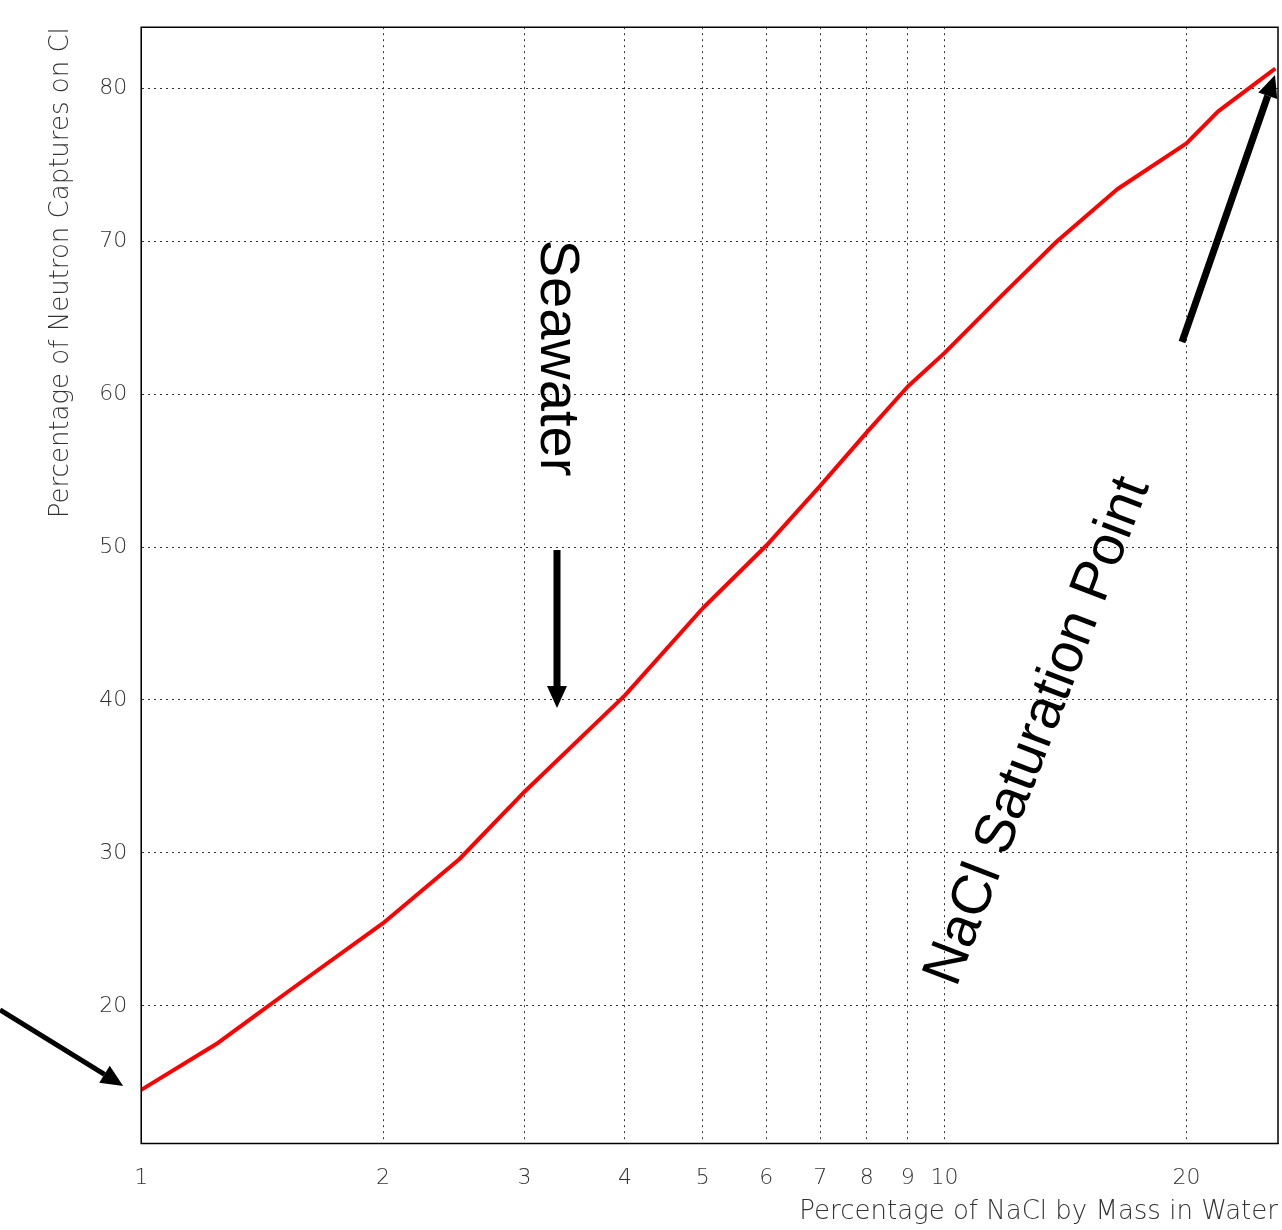  I want to click on y-tick-label: 20, so click(113, 1004).